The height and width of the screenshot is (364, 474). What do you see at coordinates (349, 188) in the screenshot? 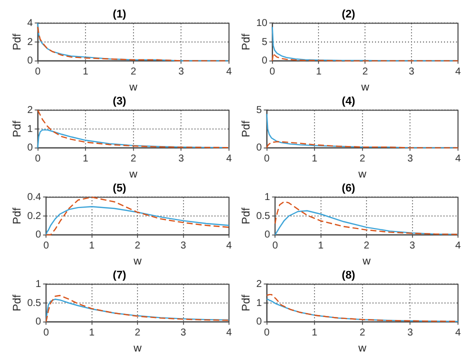
I see `chart-title: (6)` at bounding box center [349, 188].